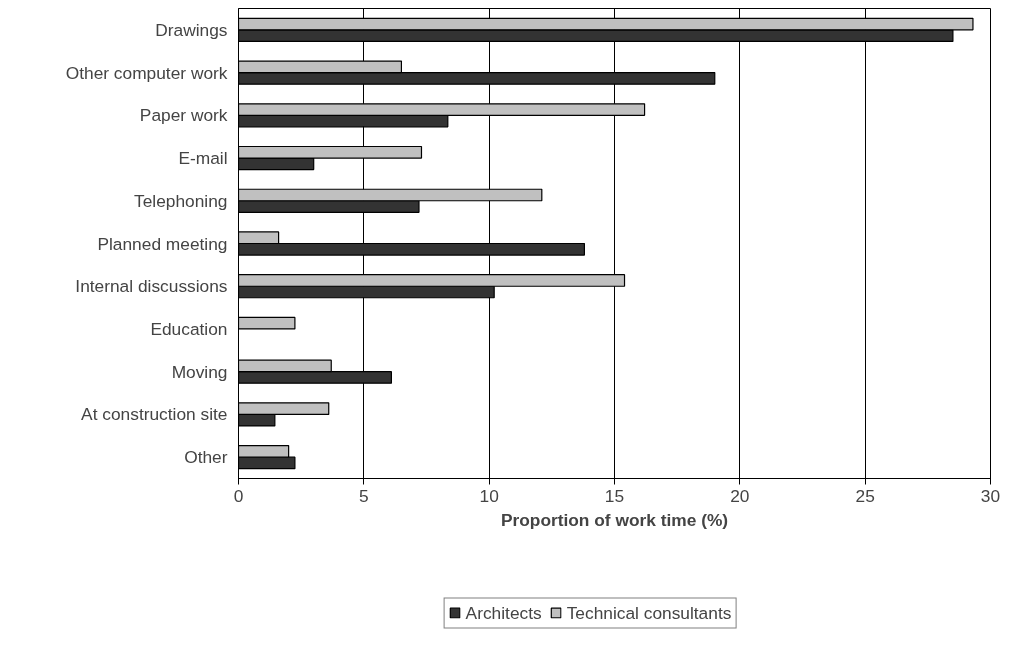  I want to click on y-tick-label: Drawings, so click(191, 29).